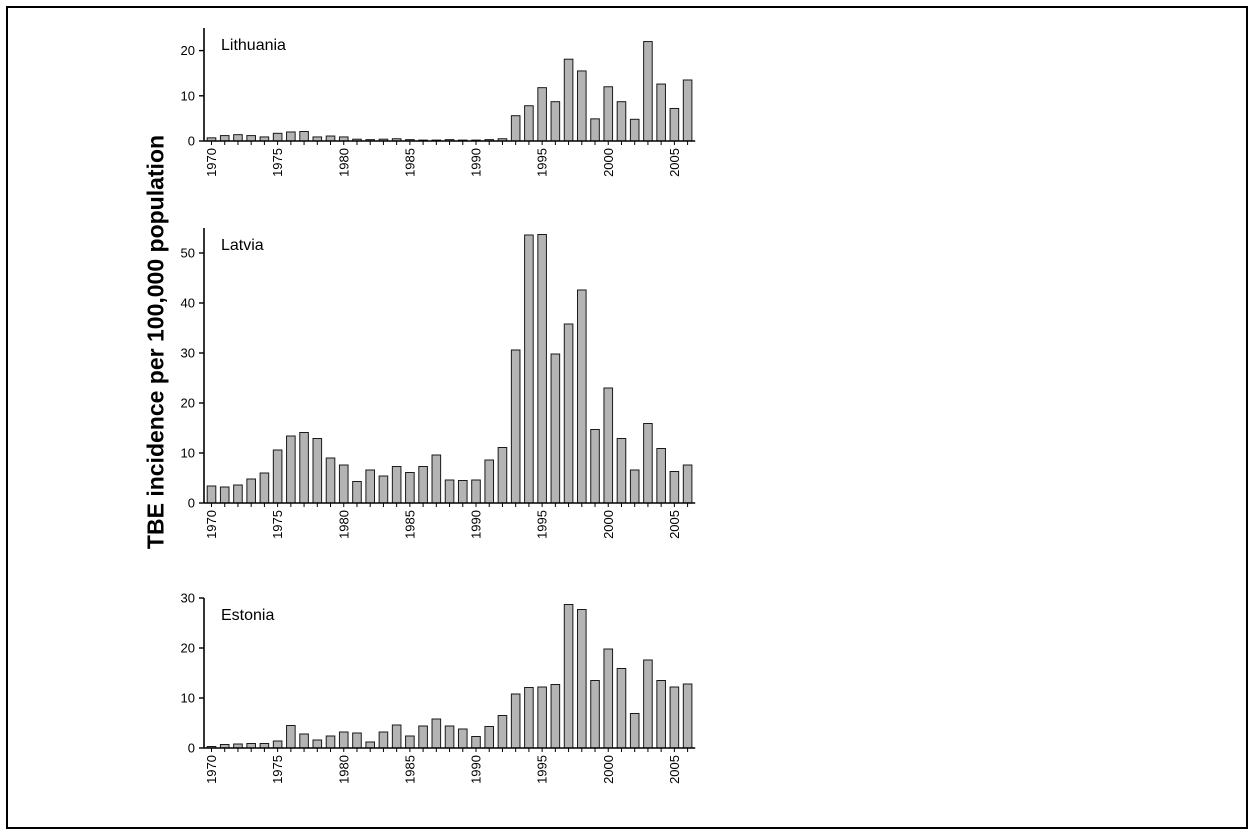 Image resolution: width=1256 pixels, height=837 pixels. Describe the element at coordinates (188, 253) in the screenshot. I see `y-tick-label: 50` at that location.